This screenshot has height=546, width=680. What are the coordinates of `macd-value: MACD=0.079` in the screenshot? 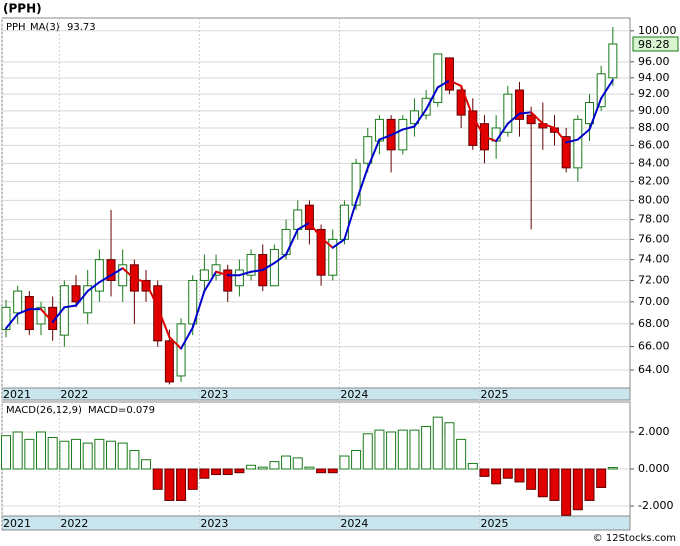 It's located at (121, 410).